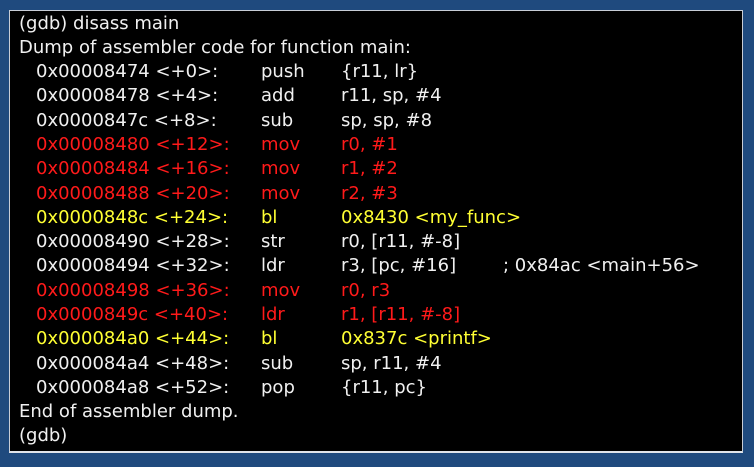 This screenshot has width=754, height=467. Describe the element at coordinates (133, 290) in the screenshot. I see `instruction-address: 0x00008498 <+36>:` at that location.